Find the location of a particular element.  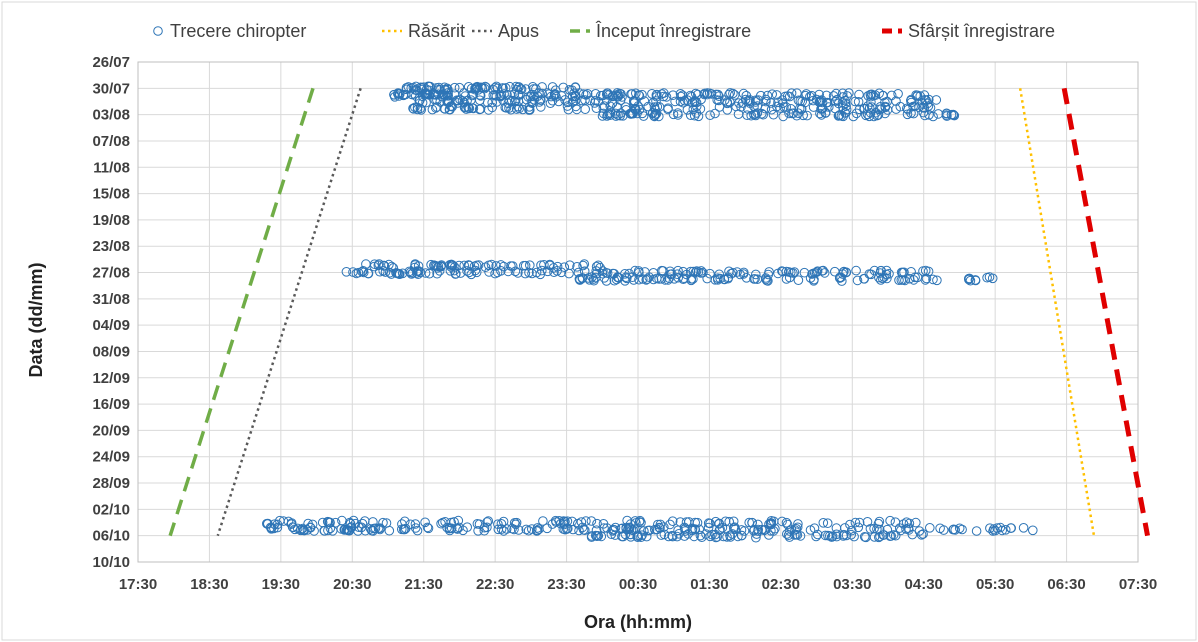

x-tick-label: 20:30 is located at coordinates (352, 584).